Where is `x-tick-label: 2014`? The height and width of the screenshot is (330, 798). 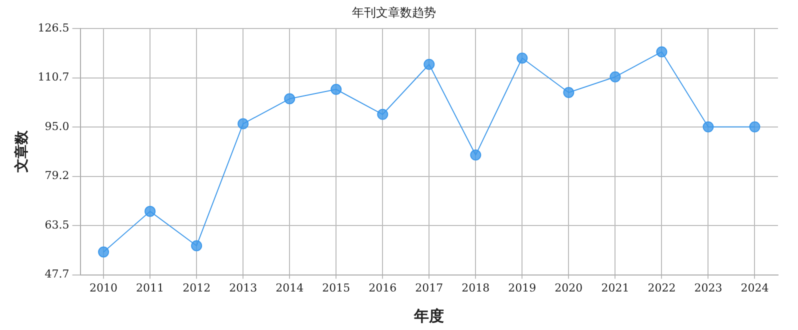 x-tick-label: 2014 is located at coordinates (290, 287).